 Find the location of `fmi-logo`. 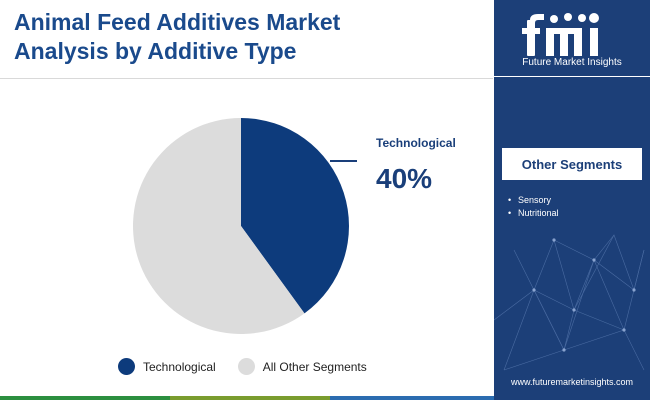

fmi-logo is located at coordinates (560, 34).